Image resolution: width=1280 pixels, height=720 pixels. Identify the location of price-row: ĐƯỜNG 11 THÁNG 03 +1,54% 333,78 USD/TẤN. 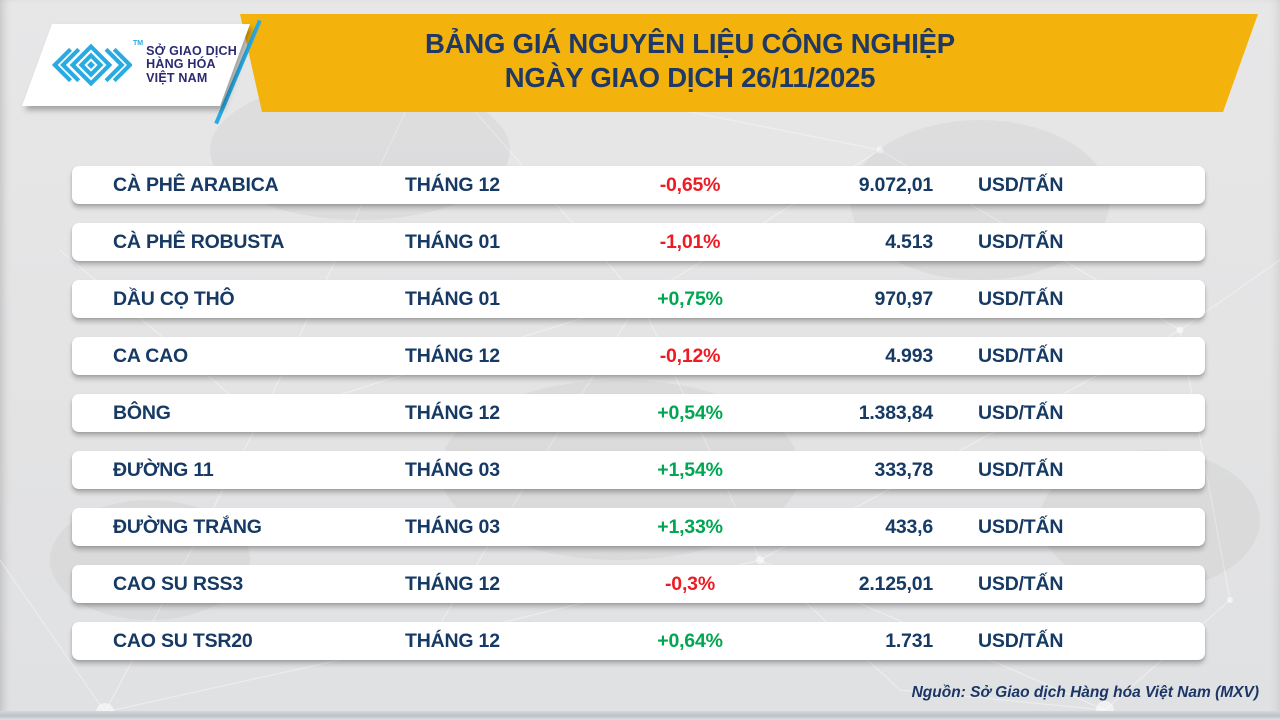
(638, 470).